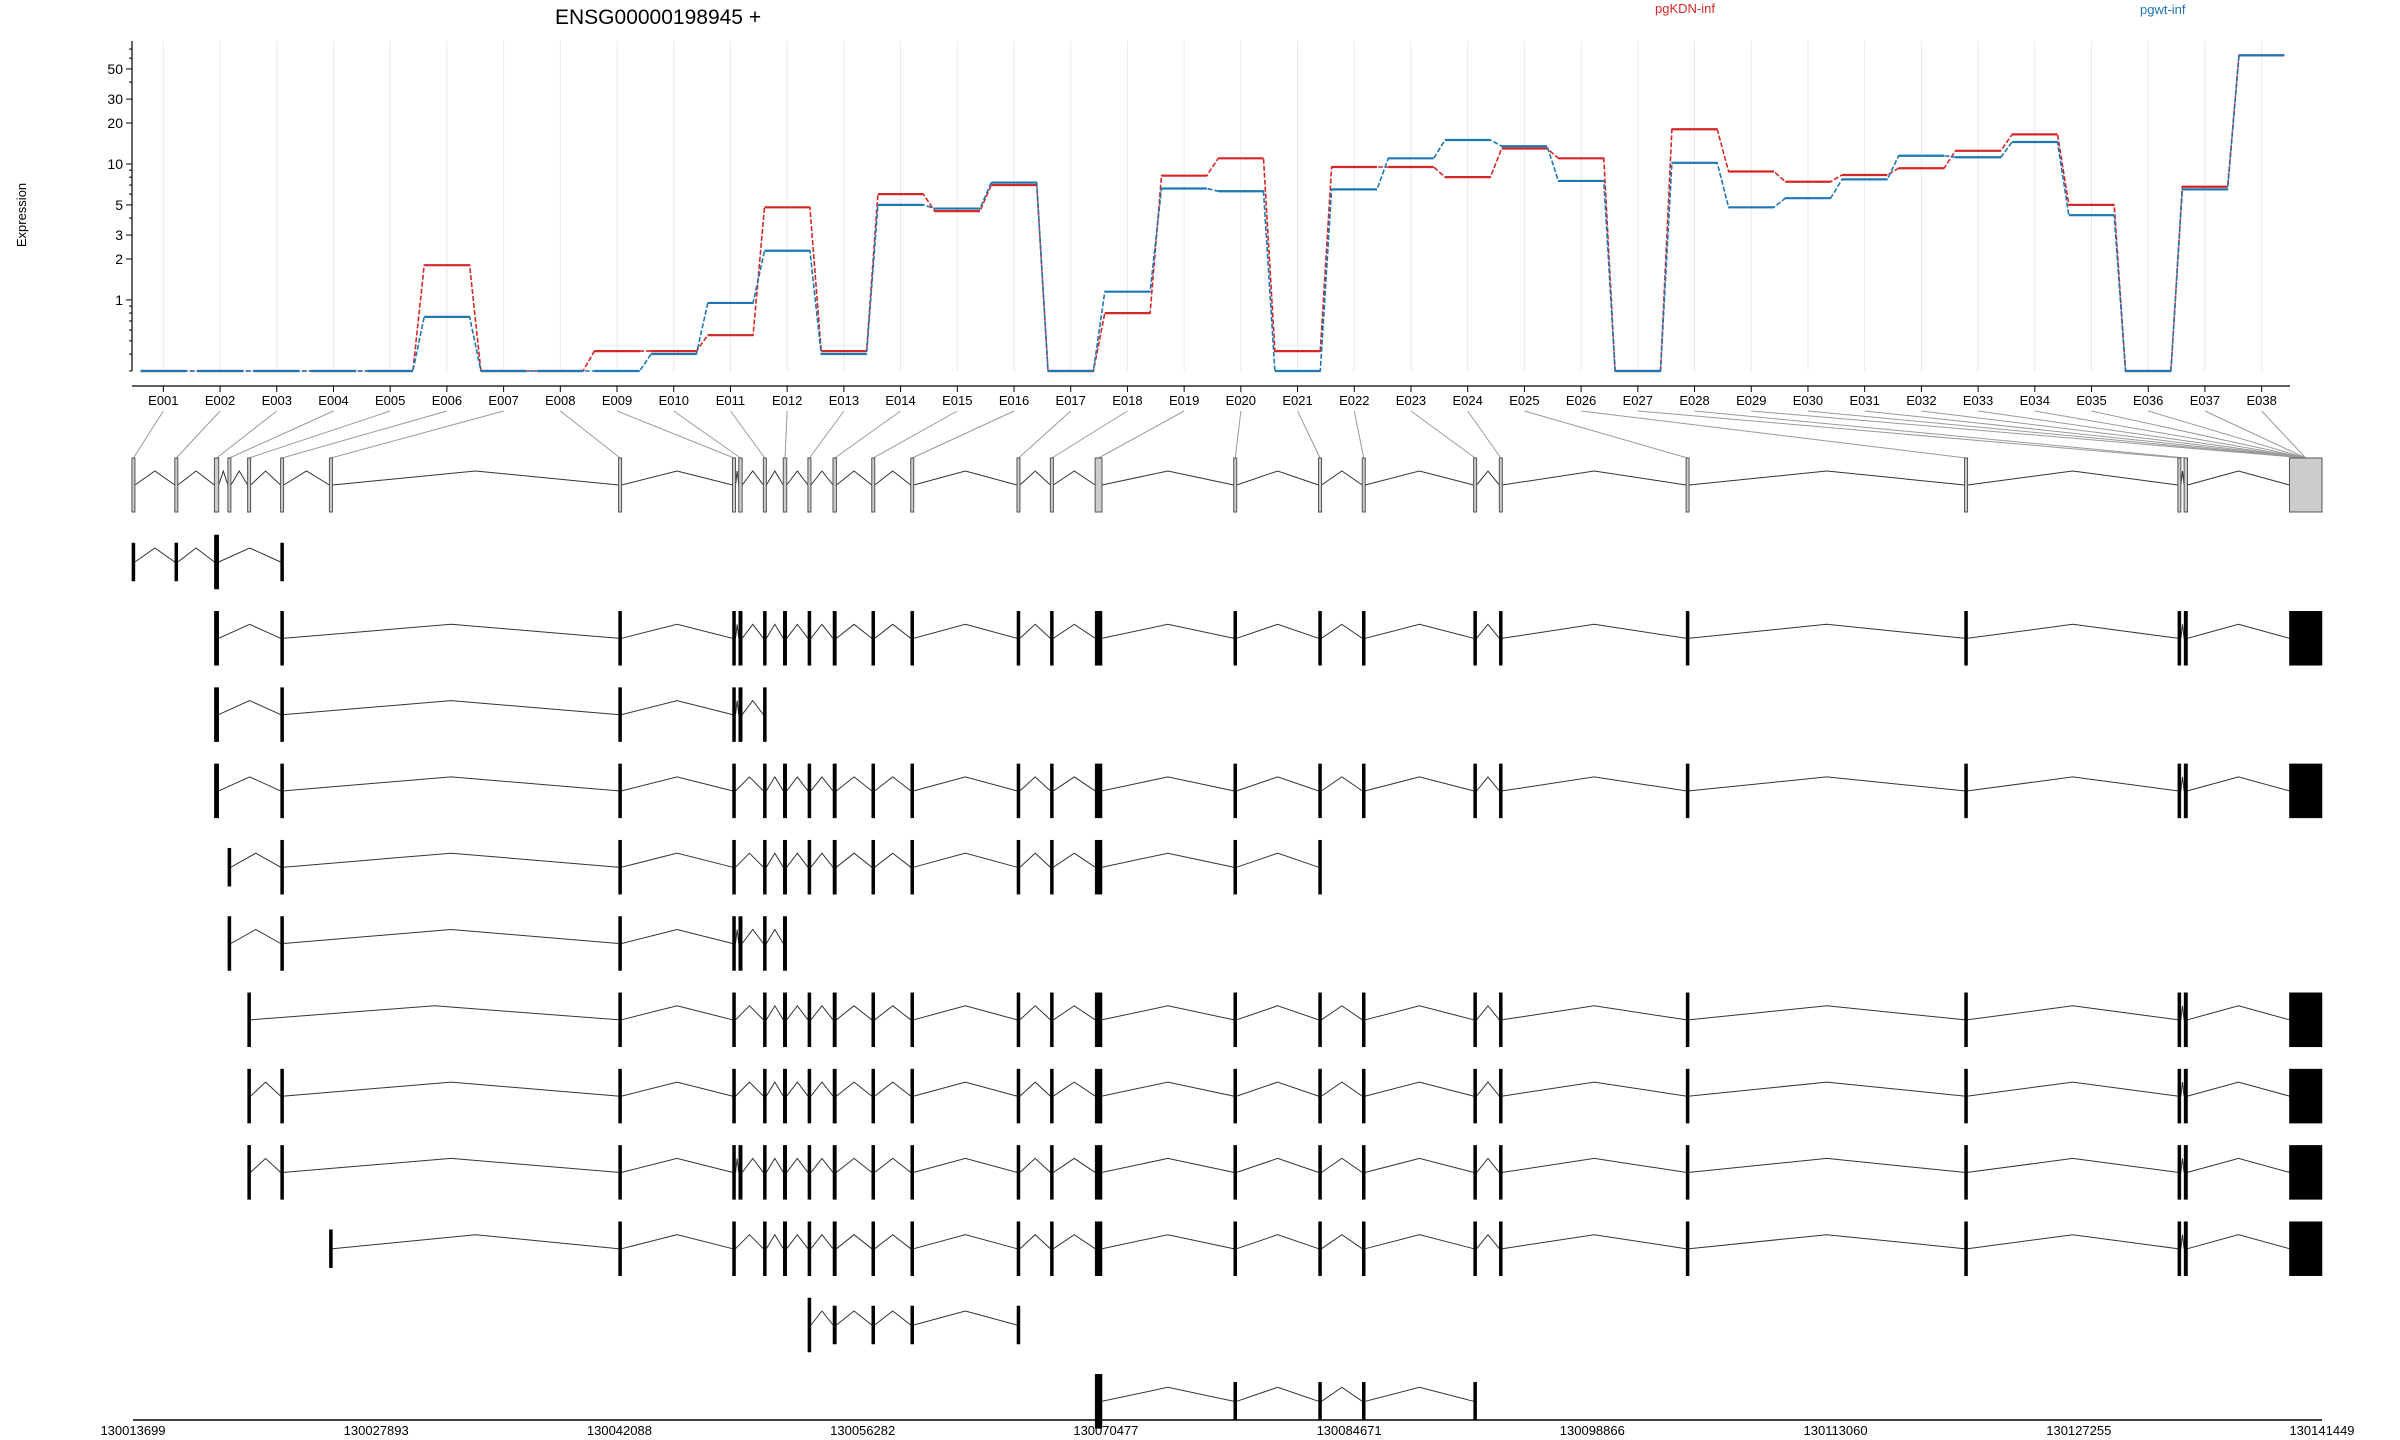 This screenshot has width=2400, height=1440. What do you see at coordinates (765, 638) in the screenshot?
I see `transcript-exon-e011` at bounding box center [765, 638].